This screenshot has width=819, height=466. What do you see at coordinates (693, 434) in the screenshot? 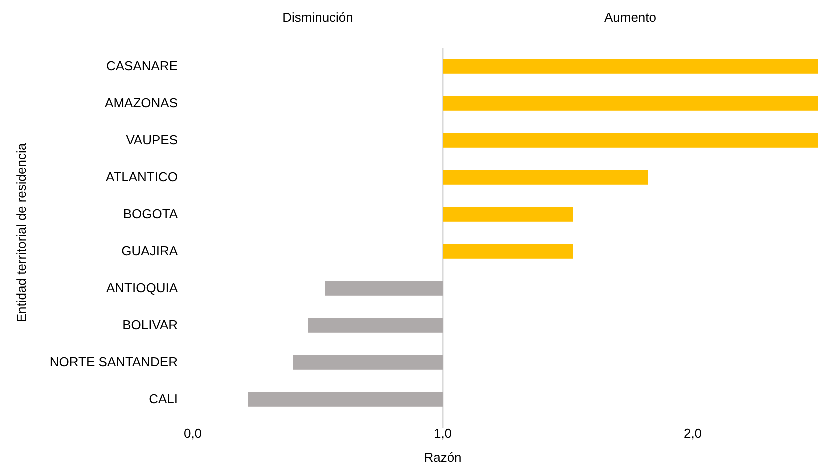
I see `x-tick-label: 2,0` at bounding box center [693, 434].